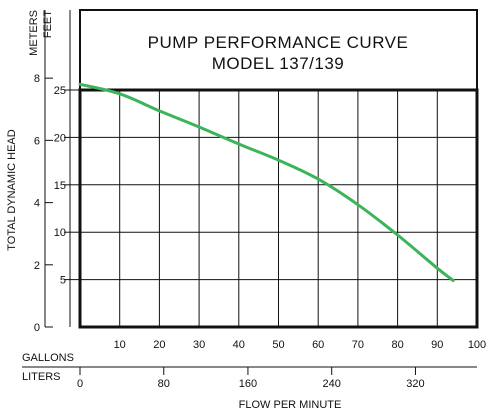  Describe the element at coordinates (12, 189) in the screenshot. I see `y-axis-label: TOTAL DYNAMIC HEAD` at that location.